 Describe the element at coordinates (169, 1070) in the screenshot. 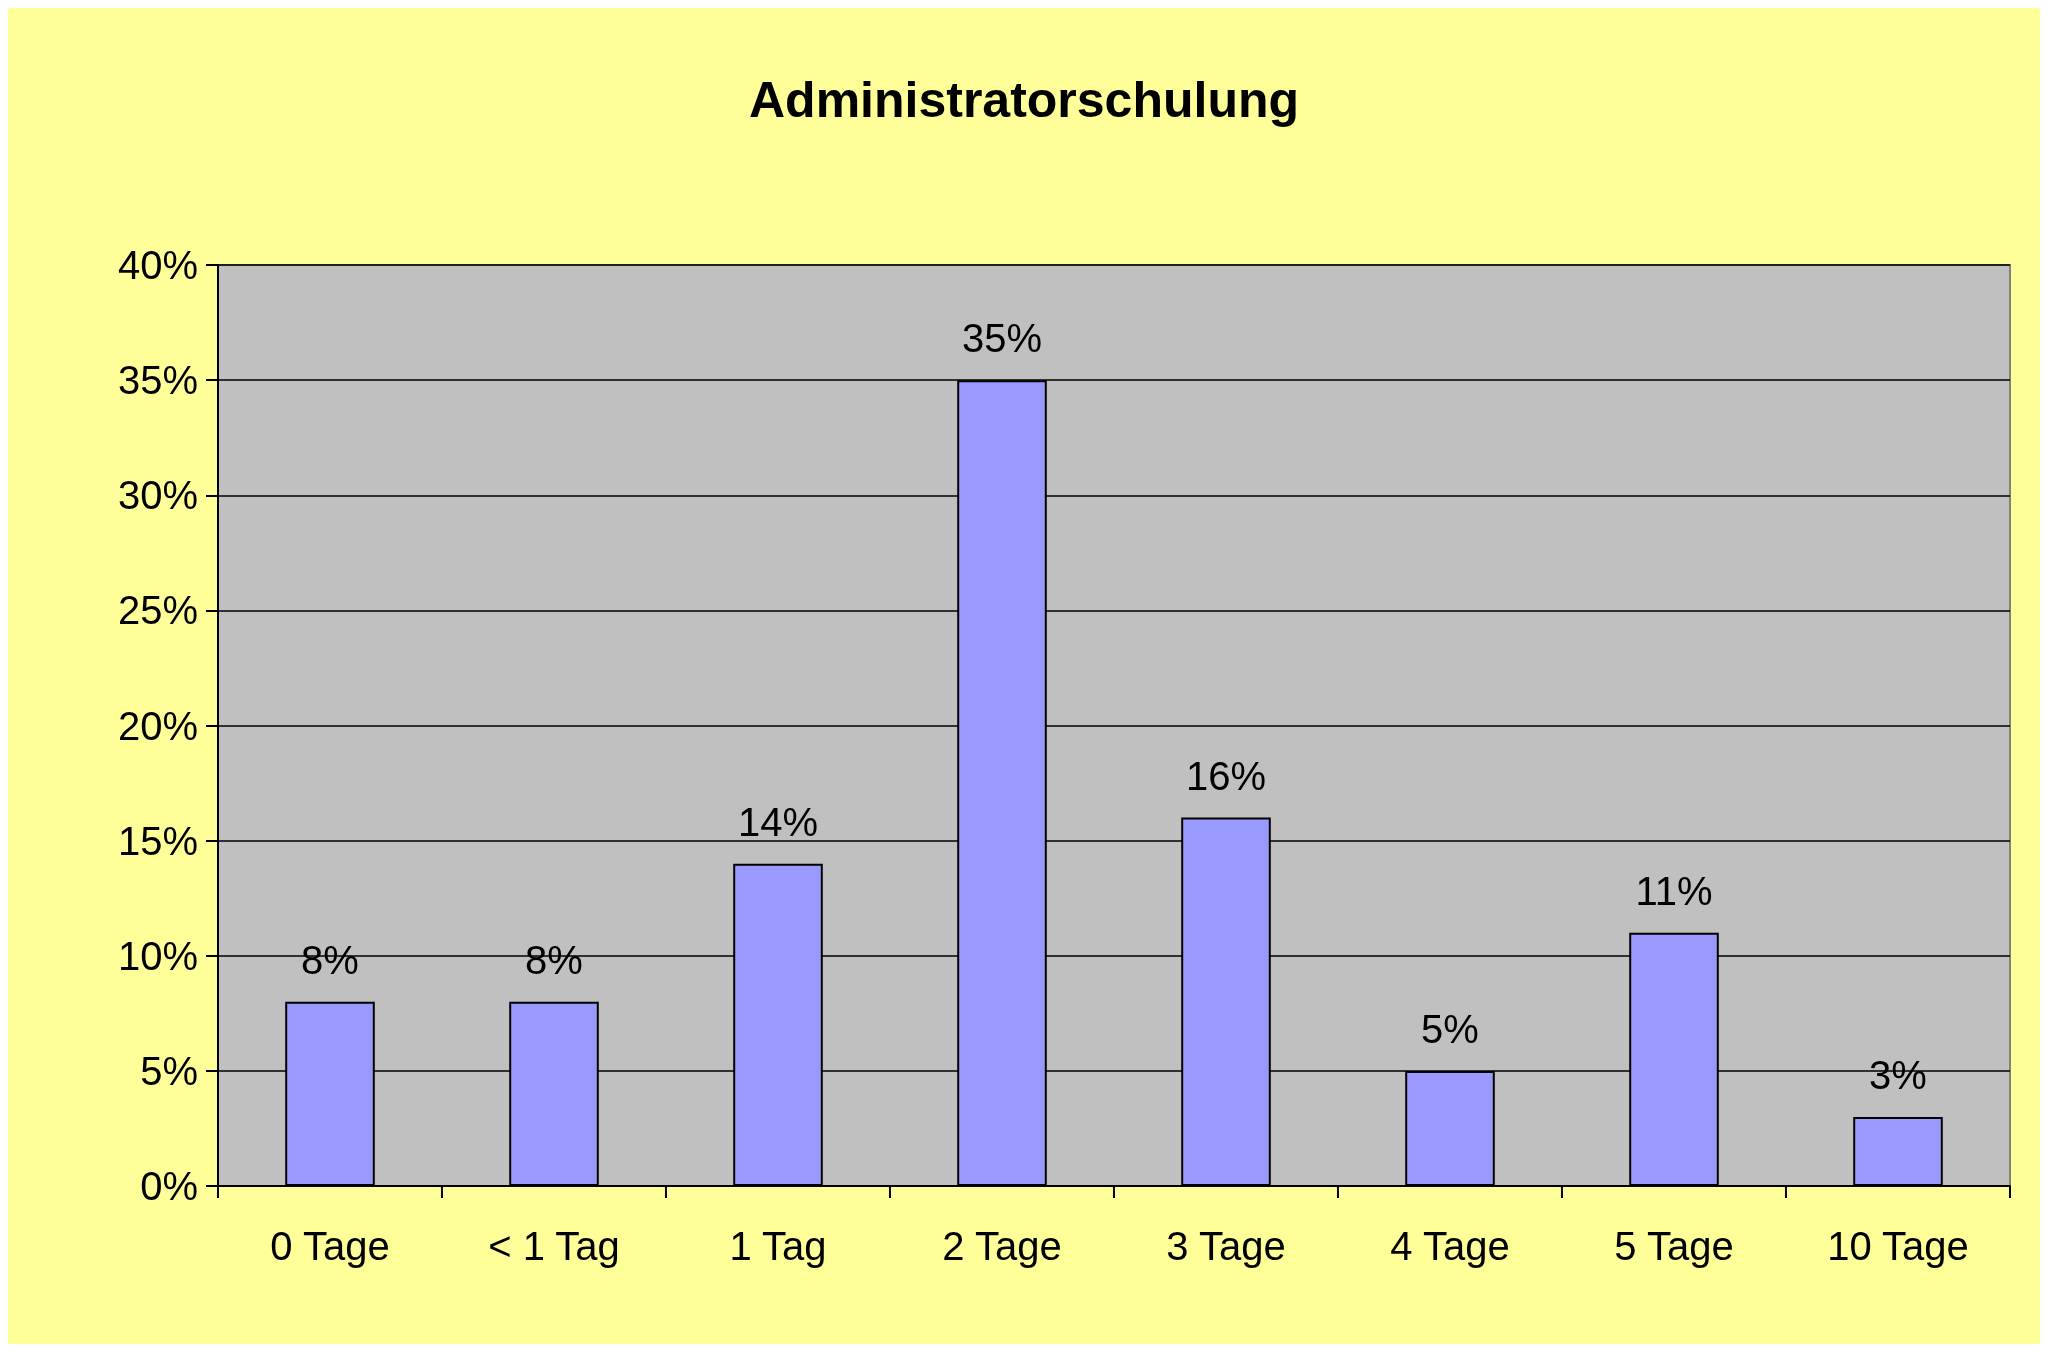

I see `y-tick-label: 5%` at that location.